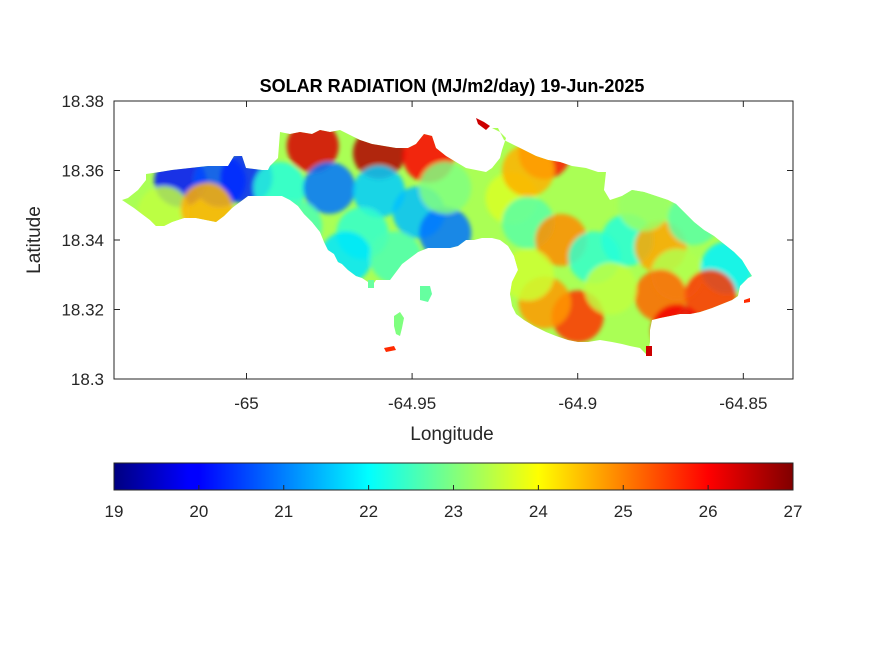  Describe the element at coordinates (538, 511) in the screenshot. I see `colorbar-tick-label: 24` at that location.